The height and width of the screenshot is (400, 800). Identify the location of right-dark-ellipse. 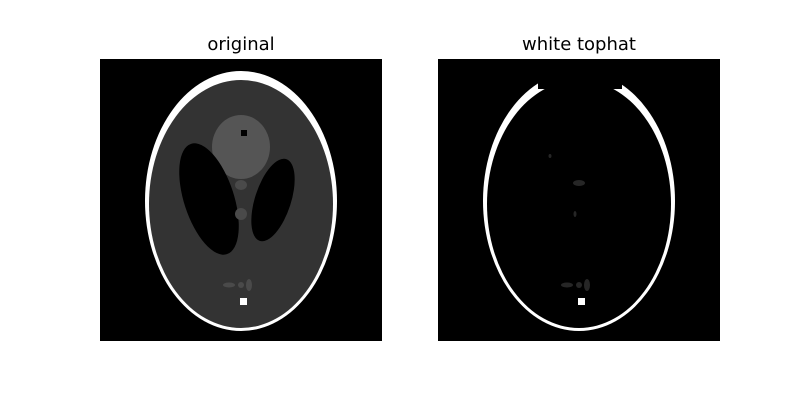
(273, 200).